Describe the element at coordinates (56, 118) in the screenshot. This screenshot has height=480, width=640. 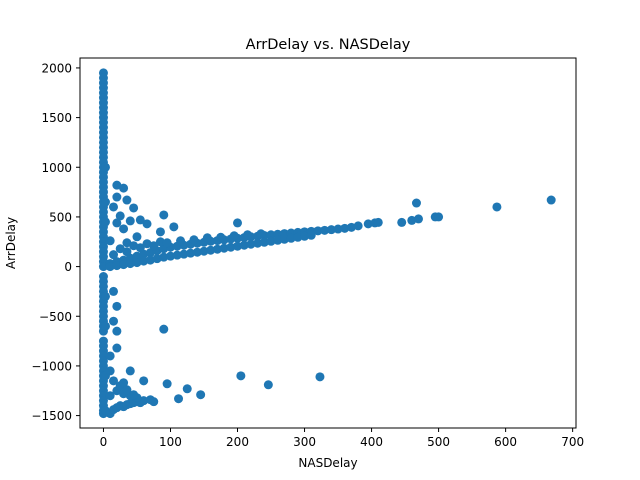
I see `y-tick-label: 1500` at that location.